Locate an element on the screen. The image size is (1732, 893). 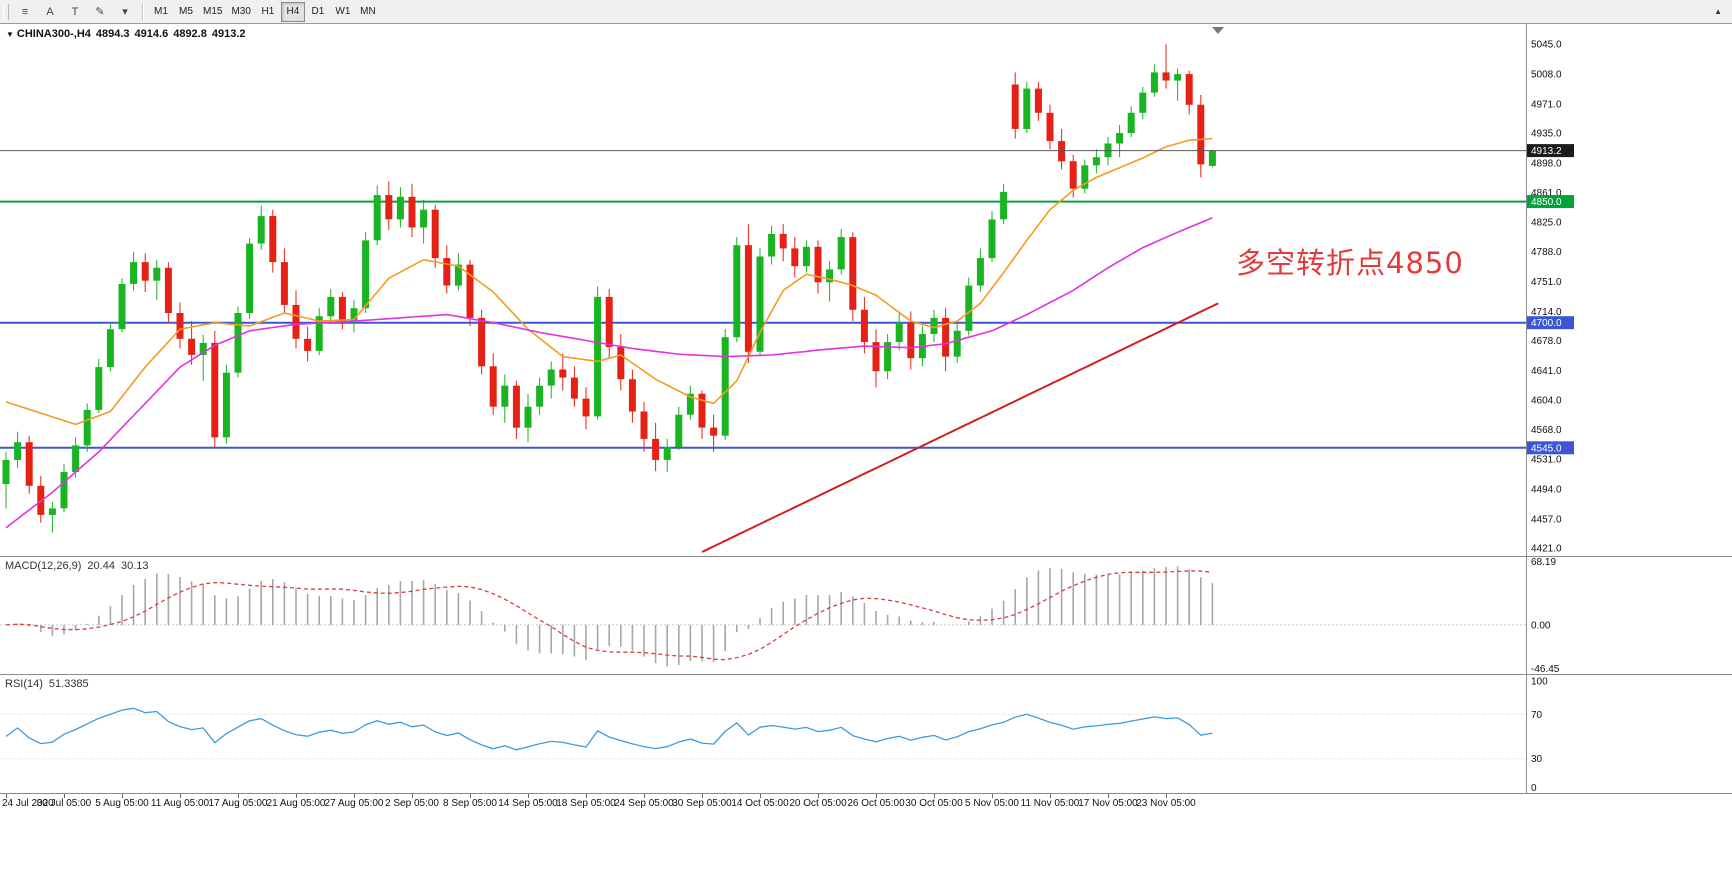
ohlc-close: 4913.2 is located at coordinates (228, 34).